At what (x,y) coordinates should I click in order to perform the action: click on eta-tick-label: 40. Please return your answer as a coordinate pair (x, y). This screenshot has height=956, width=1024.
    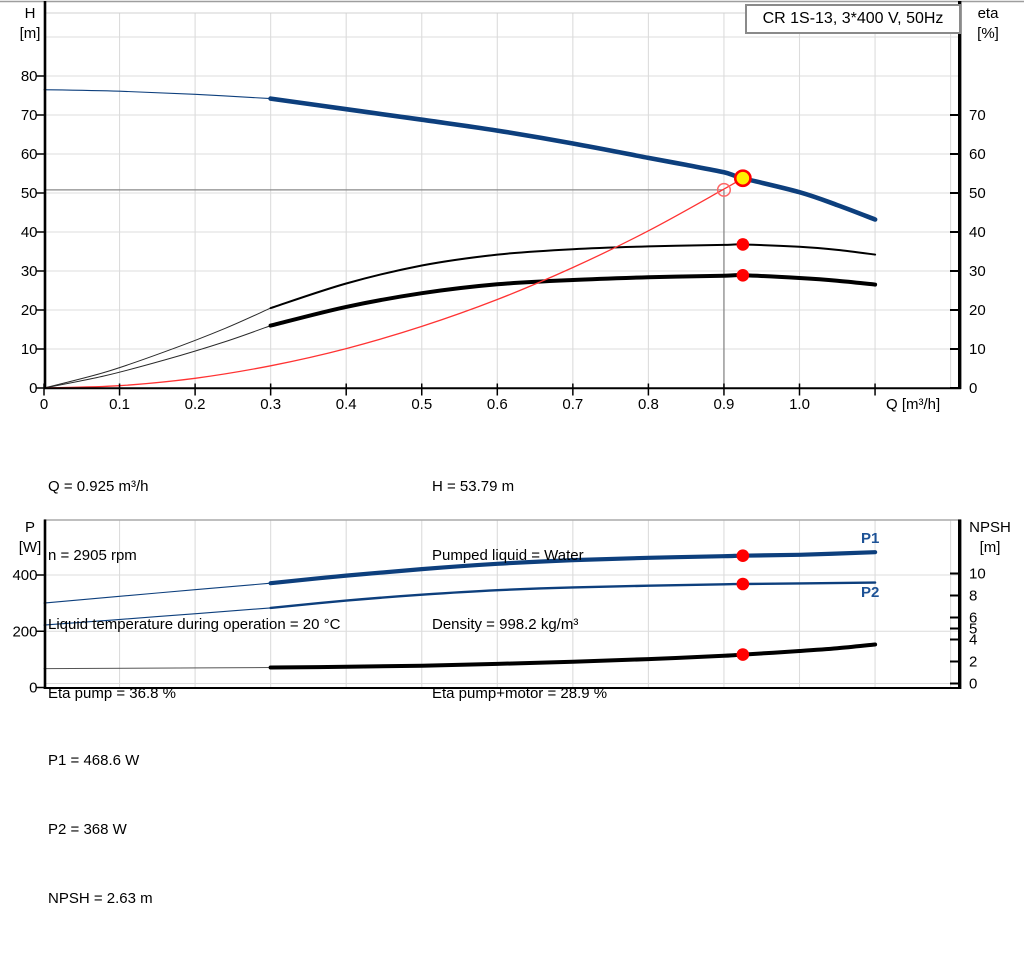
    Looking at the image, I should click on (977, 232).